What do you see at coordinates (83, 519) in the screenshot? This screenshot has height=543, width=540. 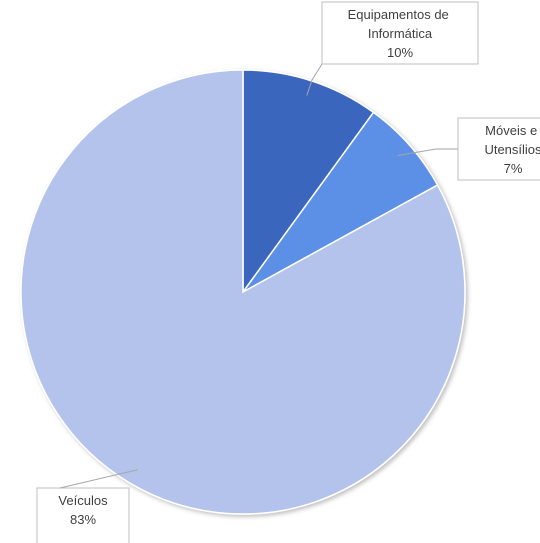 I see `value-label: 83%` at bounding box center [83, 519].